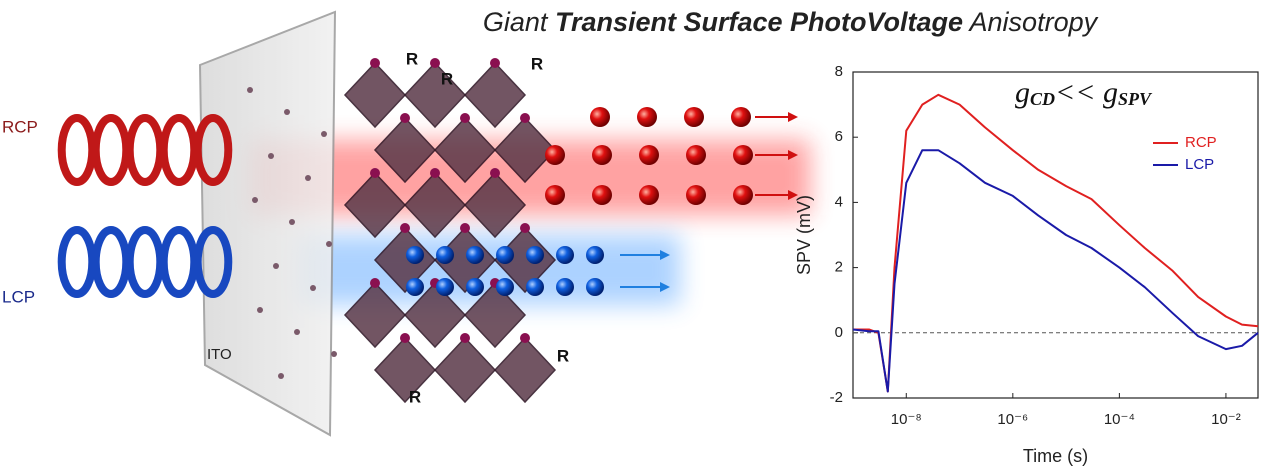  I want to click on annotation: gCD<< gSPV, so click(1084, 92).